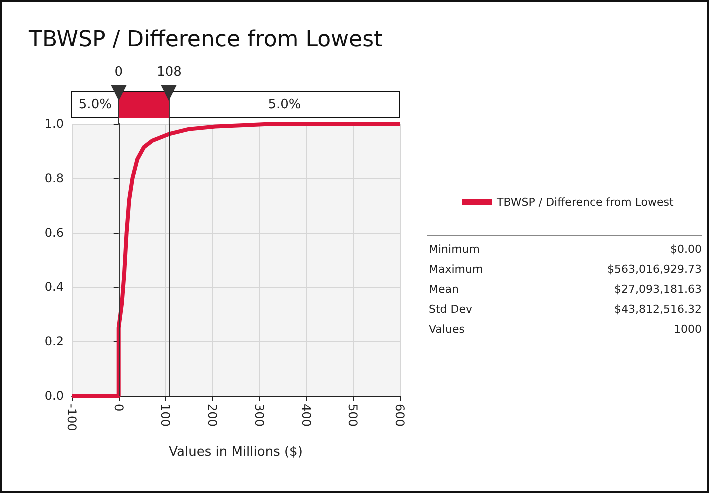 Image resolution: width=713 pixels, height=497 pixels. I want to click on legend-label: TBWSP / Difference from Lowest, so click(585, 202).